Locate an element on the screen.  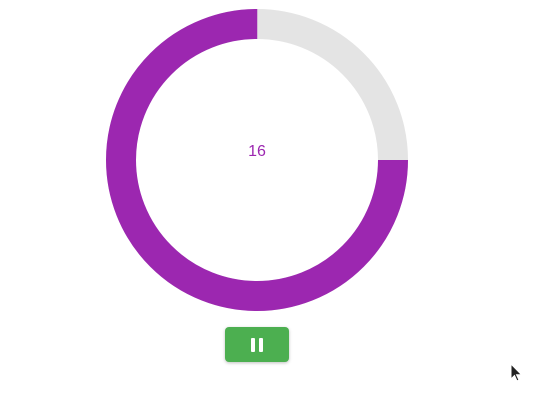
timer-value: 16 is located at coordinates (257, 151).